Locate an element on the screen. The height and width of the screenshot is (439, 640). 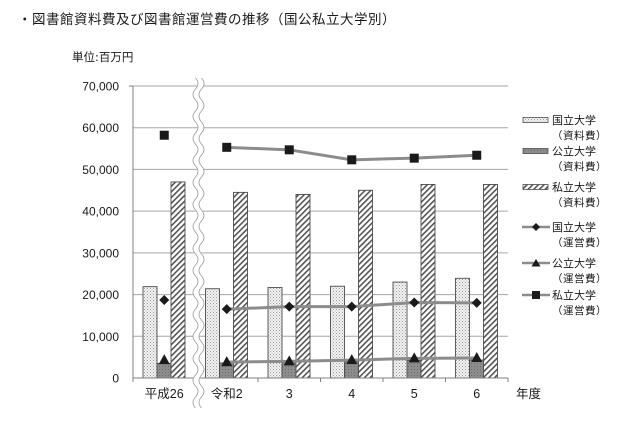
y-tick-label: 40,000 is located at coordinates (100, 212).